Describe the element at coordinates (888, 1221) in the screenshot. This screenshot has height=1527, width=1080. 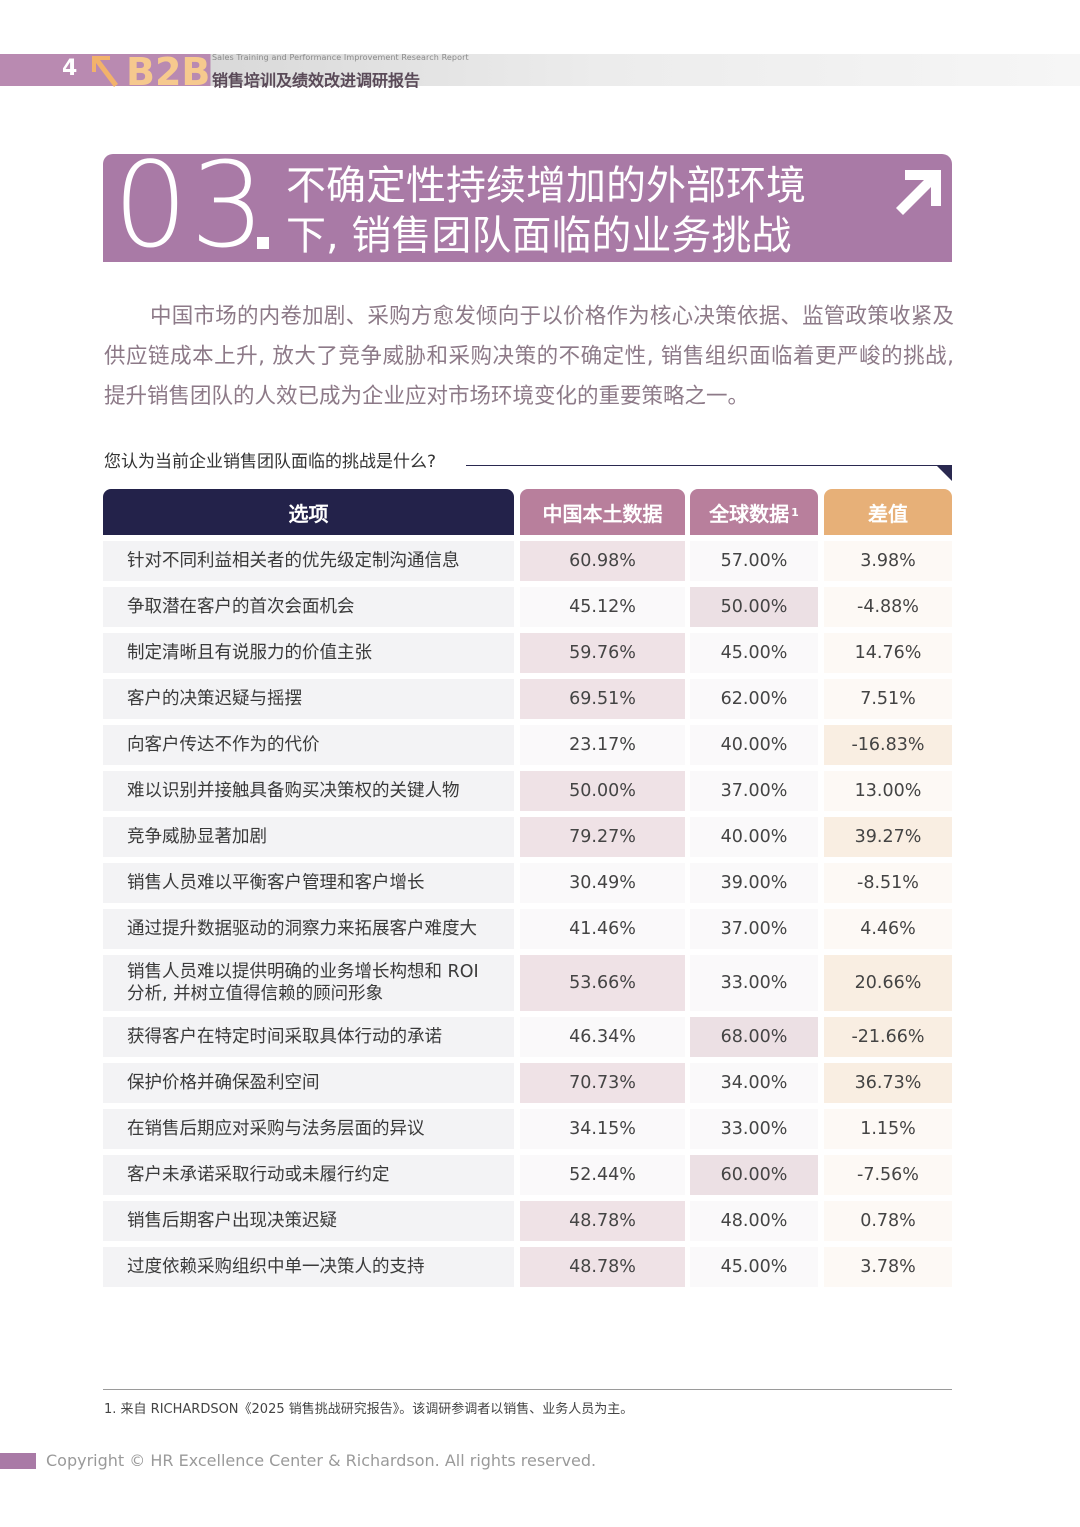
I see `row-diff-value: 0.78%` at that location.